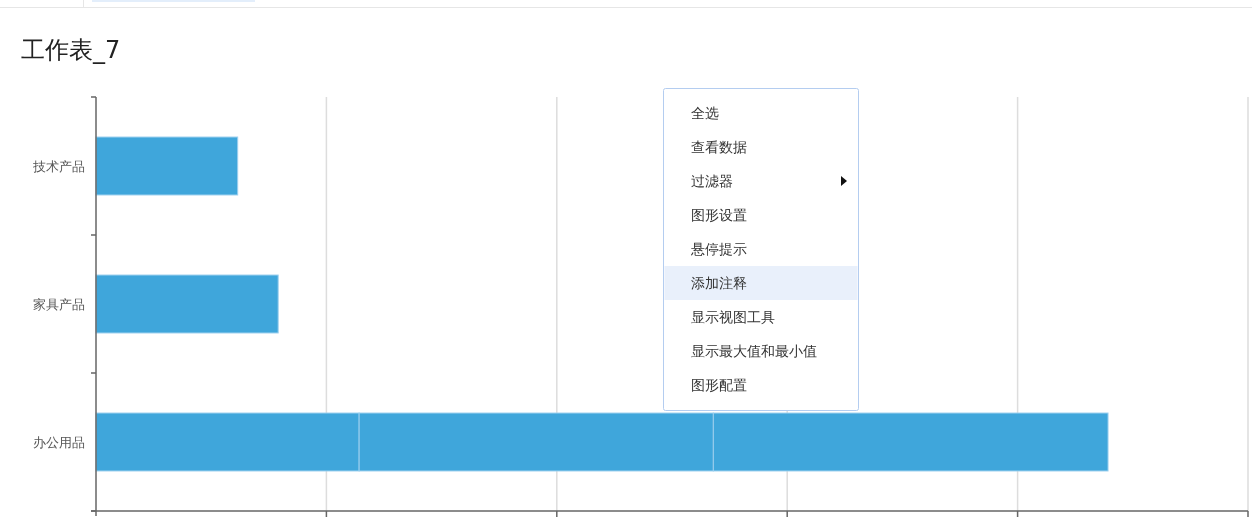 The image size is (1252, 517). Describe the element at coordinates (719, 283) in the screenshot. I see `annotation: 添加注释` at that location.